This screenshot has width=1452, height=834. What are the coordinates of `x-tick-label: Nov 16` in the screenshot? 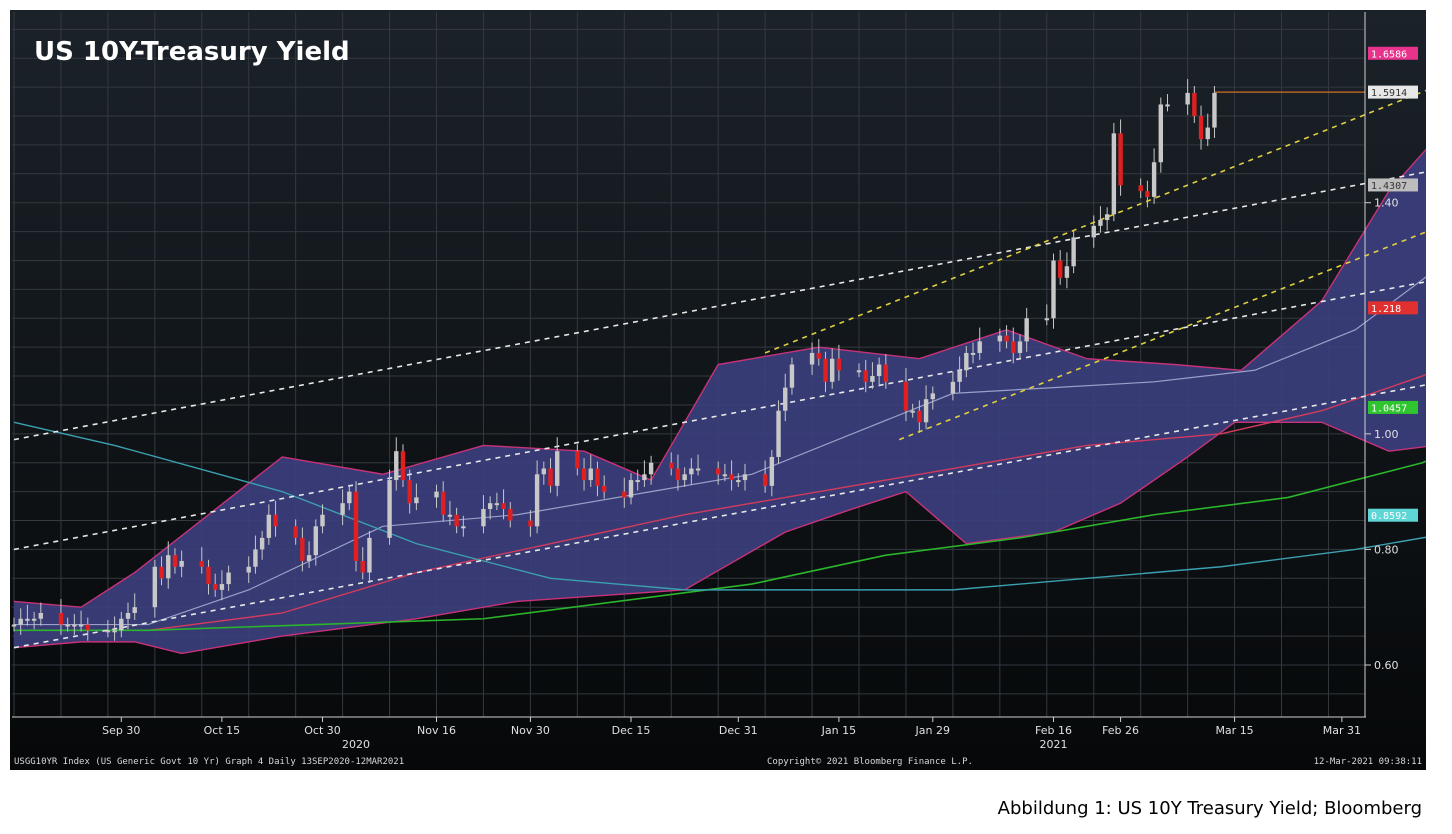 It's located at (436, 730).